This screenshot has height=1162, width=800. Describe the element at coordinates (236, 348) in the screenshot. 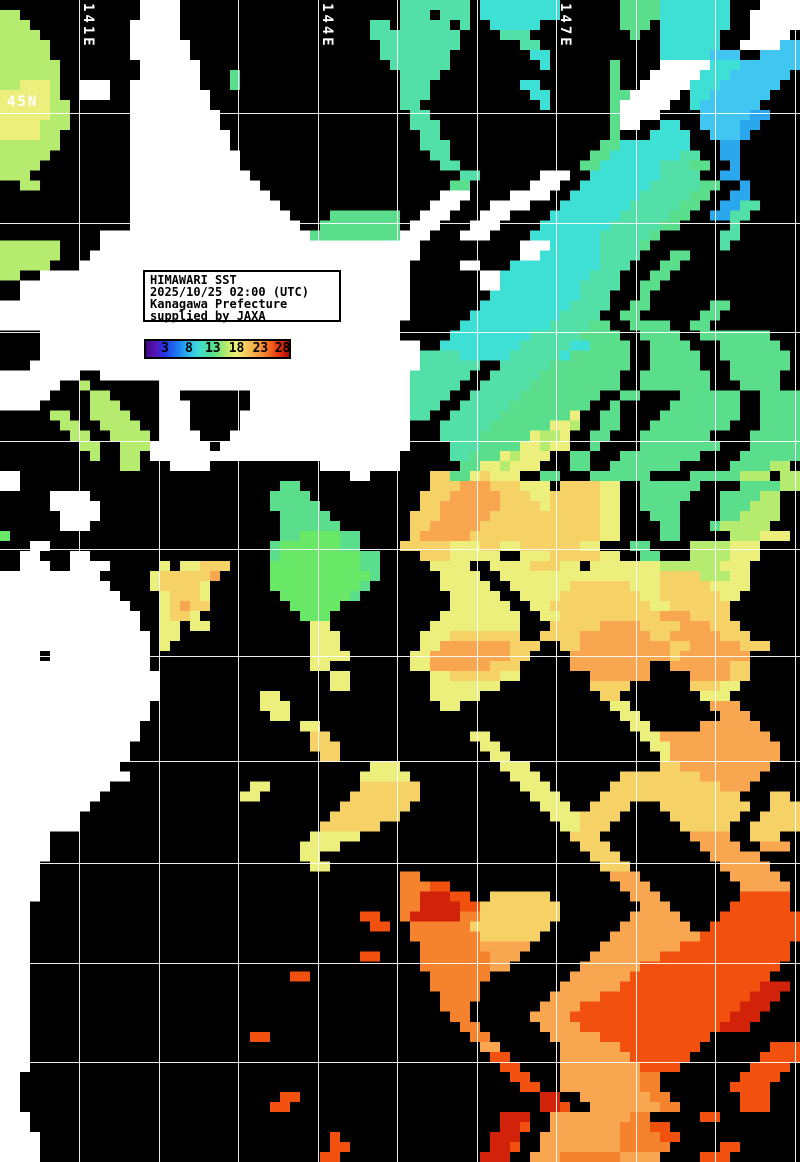

I see `colorbar-tick: 18` at that location.